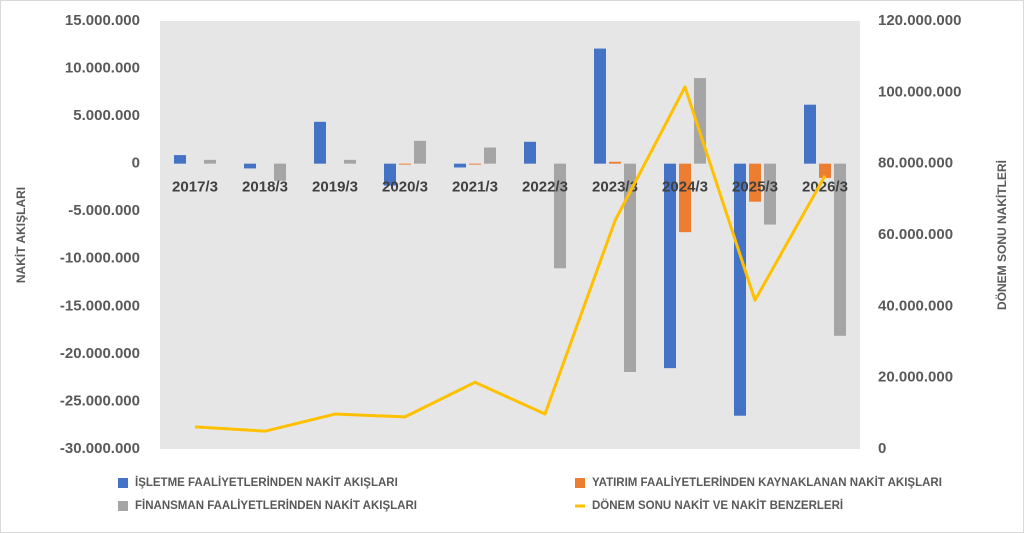  Describe the element at coordinates (717, 505) in the screenshot. I see `legend-label: DÖNEM SONU NAKİT VE NAKİT BENZERLERİ` at that location.